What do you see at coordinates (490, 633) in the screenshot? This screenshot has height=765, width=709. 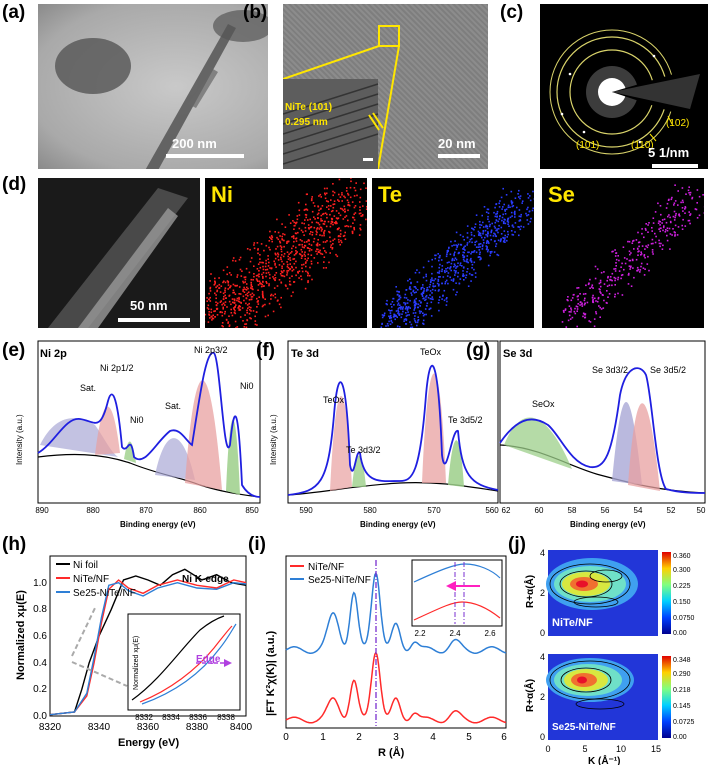 I see `exafs-inset-tick: 2.6` at bounding box center [490, 633].